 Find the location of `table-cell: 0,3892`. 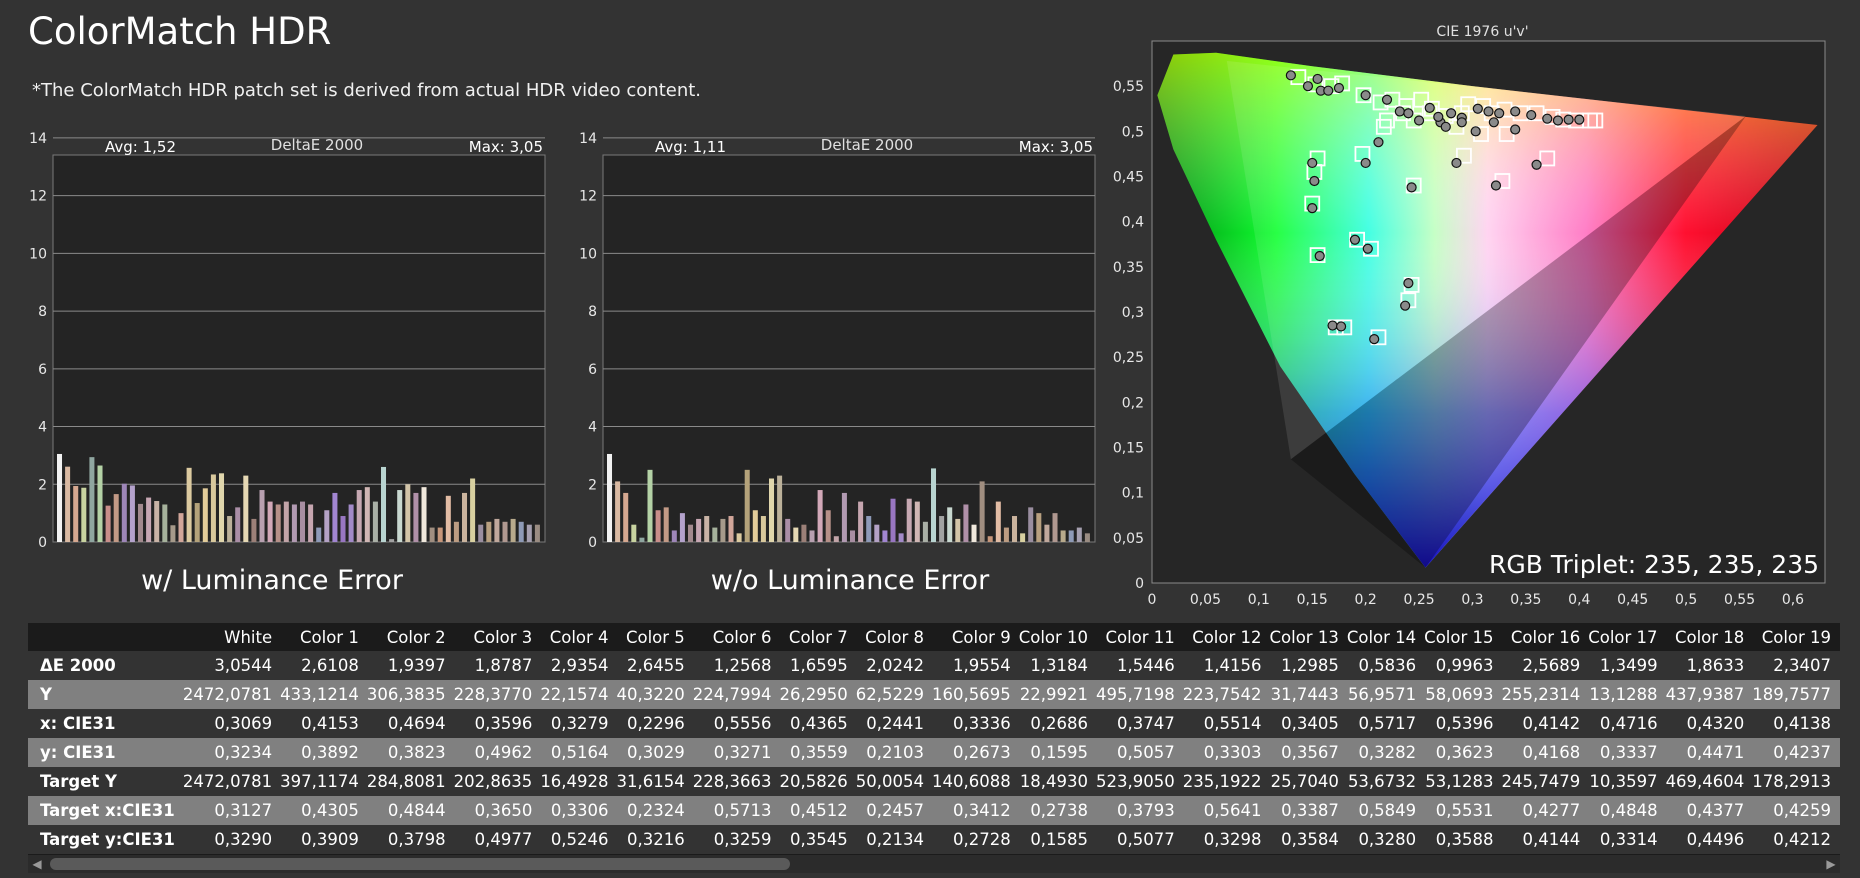

table-cell: 0,3892 is located at coordinates (323, 752).